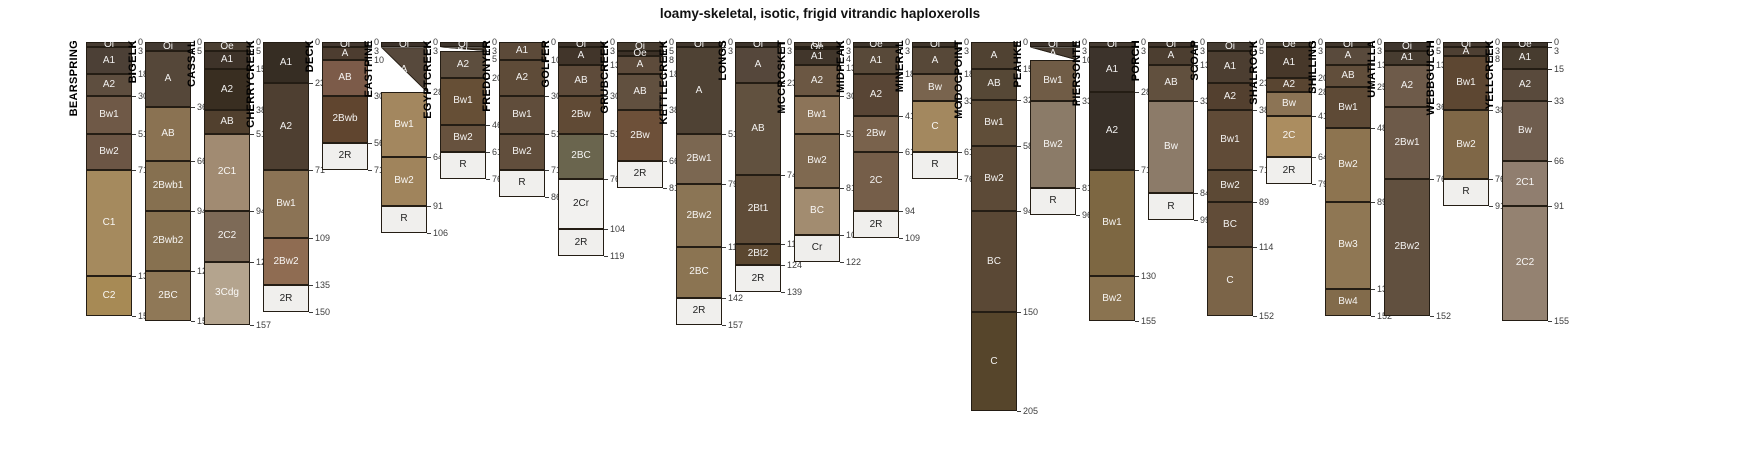  I want to click on depth-label: 18, so click(143, 74).